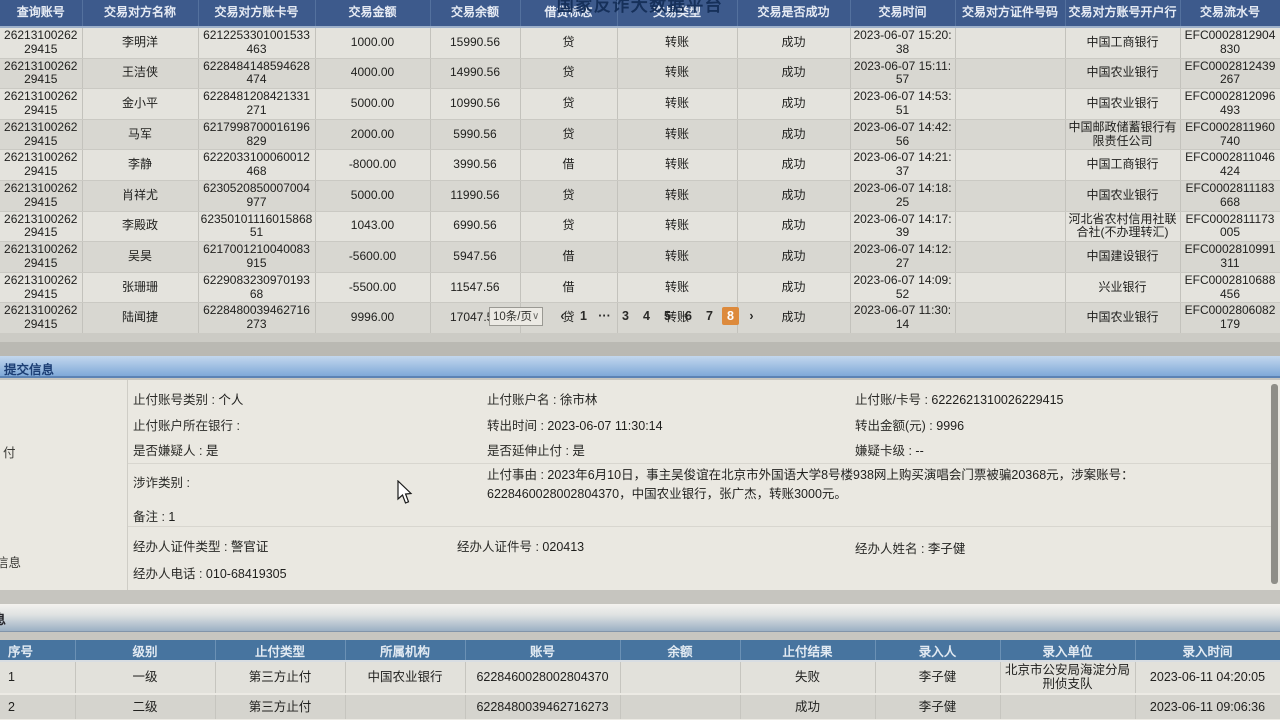 This screenshot has width=1280, height=720. I want to click on field-transfer-time: 转出时间 : 2023-06-07 11:30:14, so click(575, 424).